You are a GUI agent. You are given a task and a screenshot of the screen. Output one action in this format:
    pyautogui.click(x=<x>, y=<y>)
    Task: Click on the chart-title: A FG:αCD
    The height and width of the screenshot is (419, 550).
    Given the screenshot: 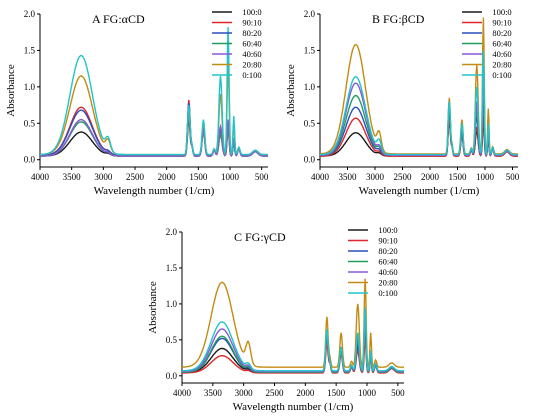 What is the action you would take?
    pyautogui.click(x=118, y=19)
    